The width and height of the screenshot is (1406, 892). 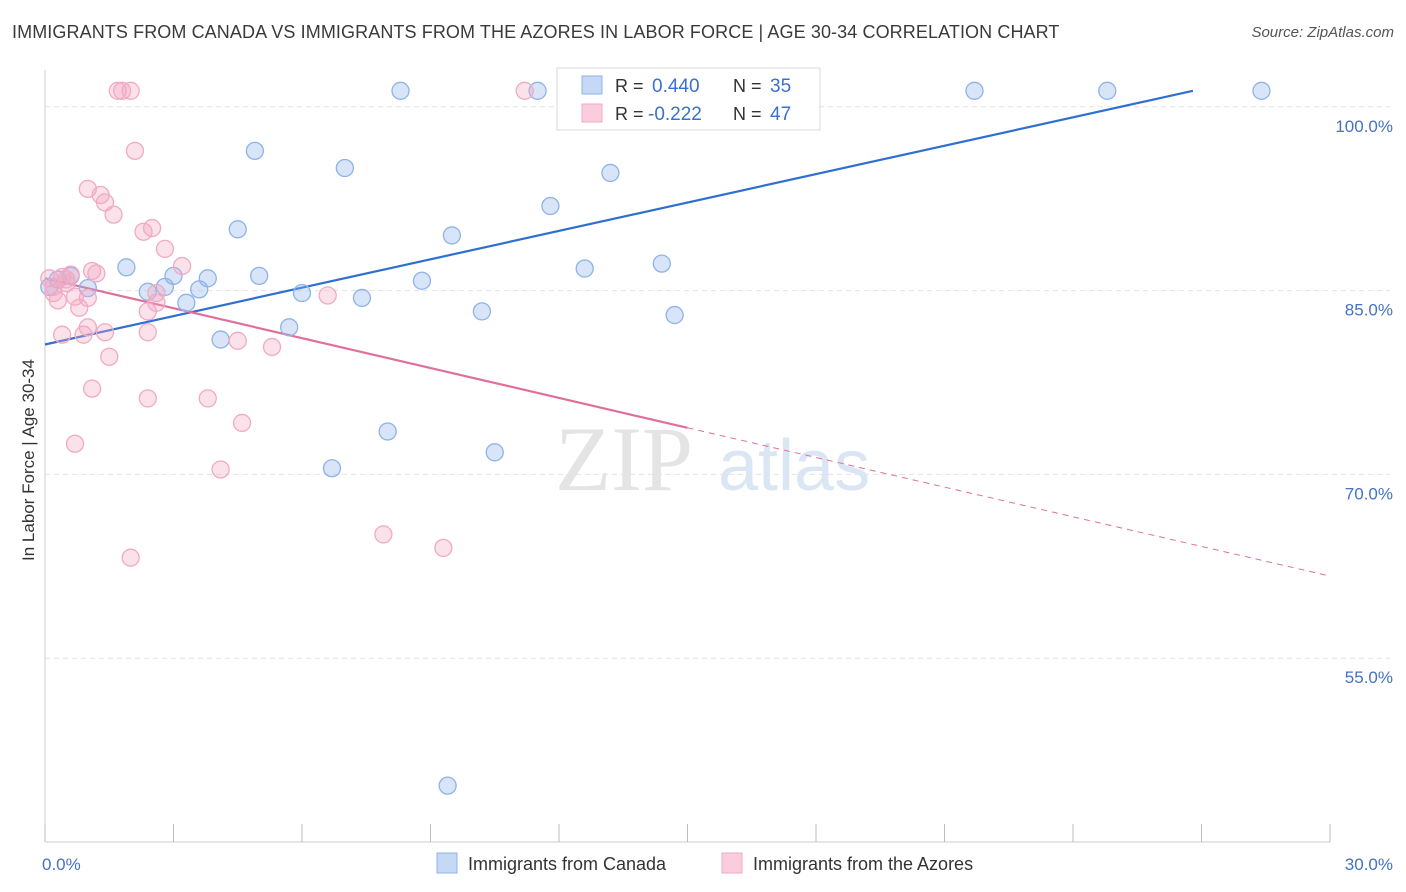 I want to click on watermark-zip: ZIP, so click(x=624, y=459).